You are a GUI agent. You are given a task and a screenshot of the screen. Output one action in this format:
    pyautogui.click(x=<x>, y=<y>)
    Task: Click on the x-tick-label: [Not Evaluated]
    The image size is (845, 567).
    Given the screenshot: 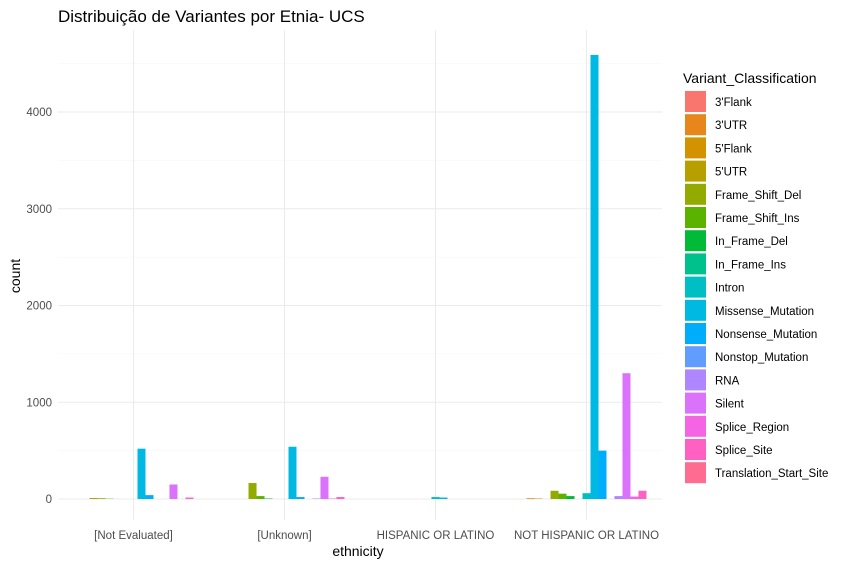 What is the action you would take?
    pyautogui.click(x=133, y=536)
    